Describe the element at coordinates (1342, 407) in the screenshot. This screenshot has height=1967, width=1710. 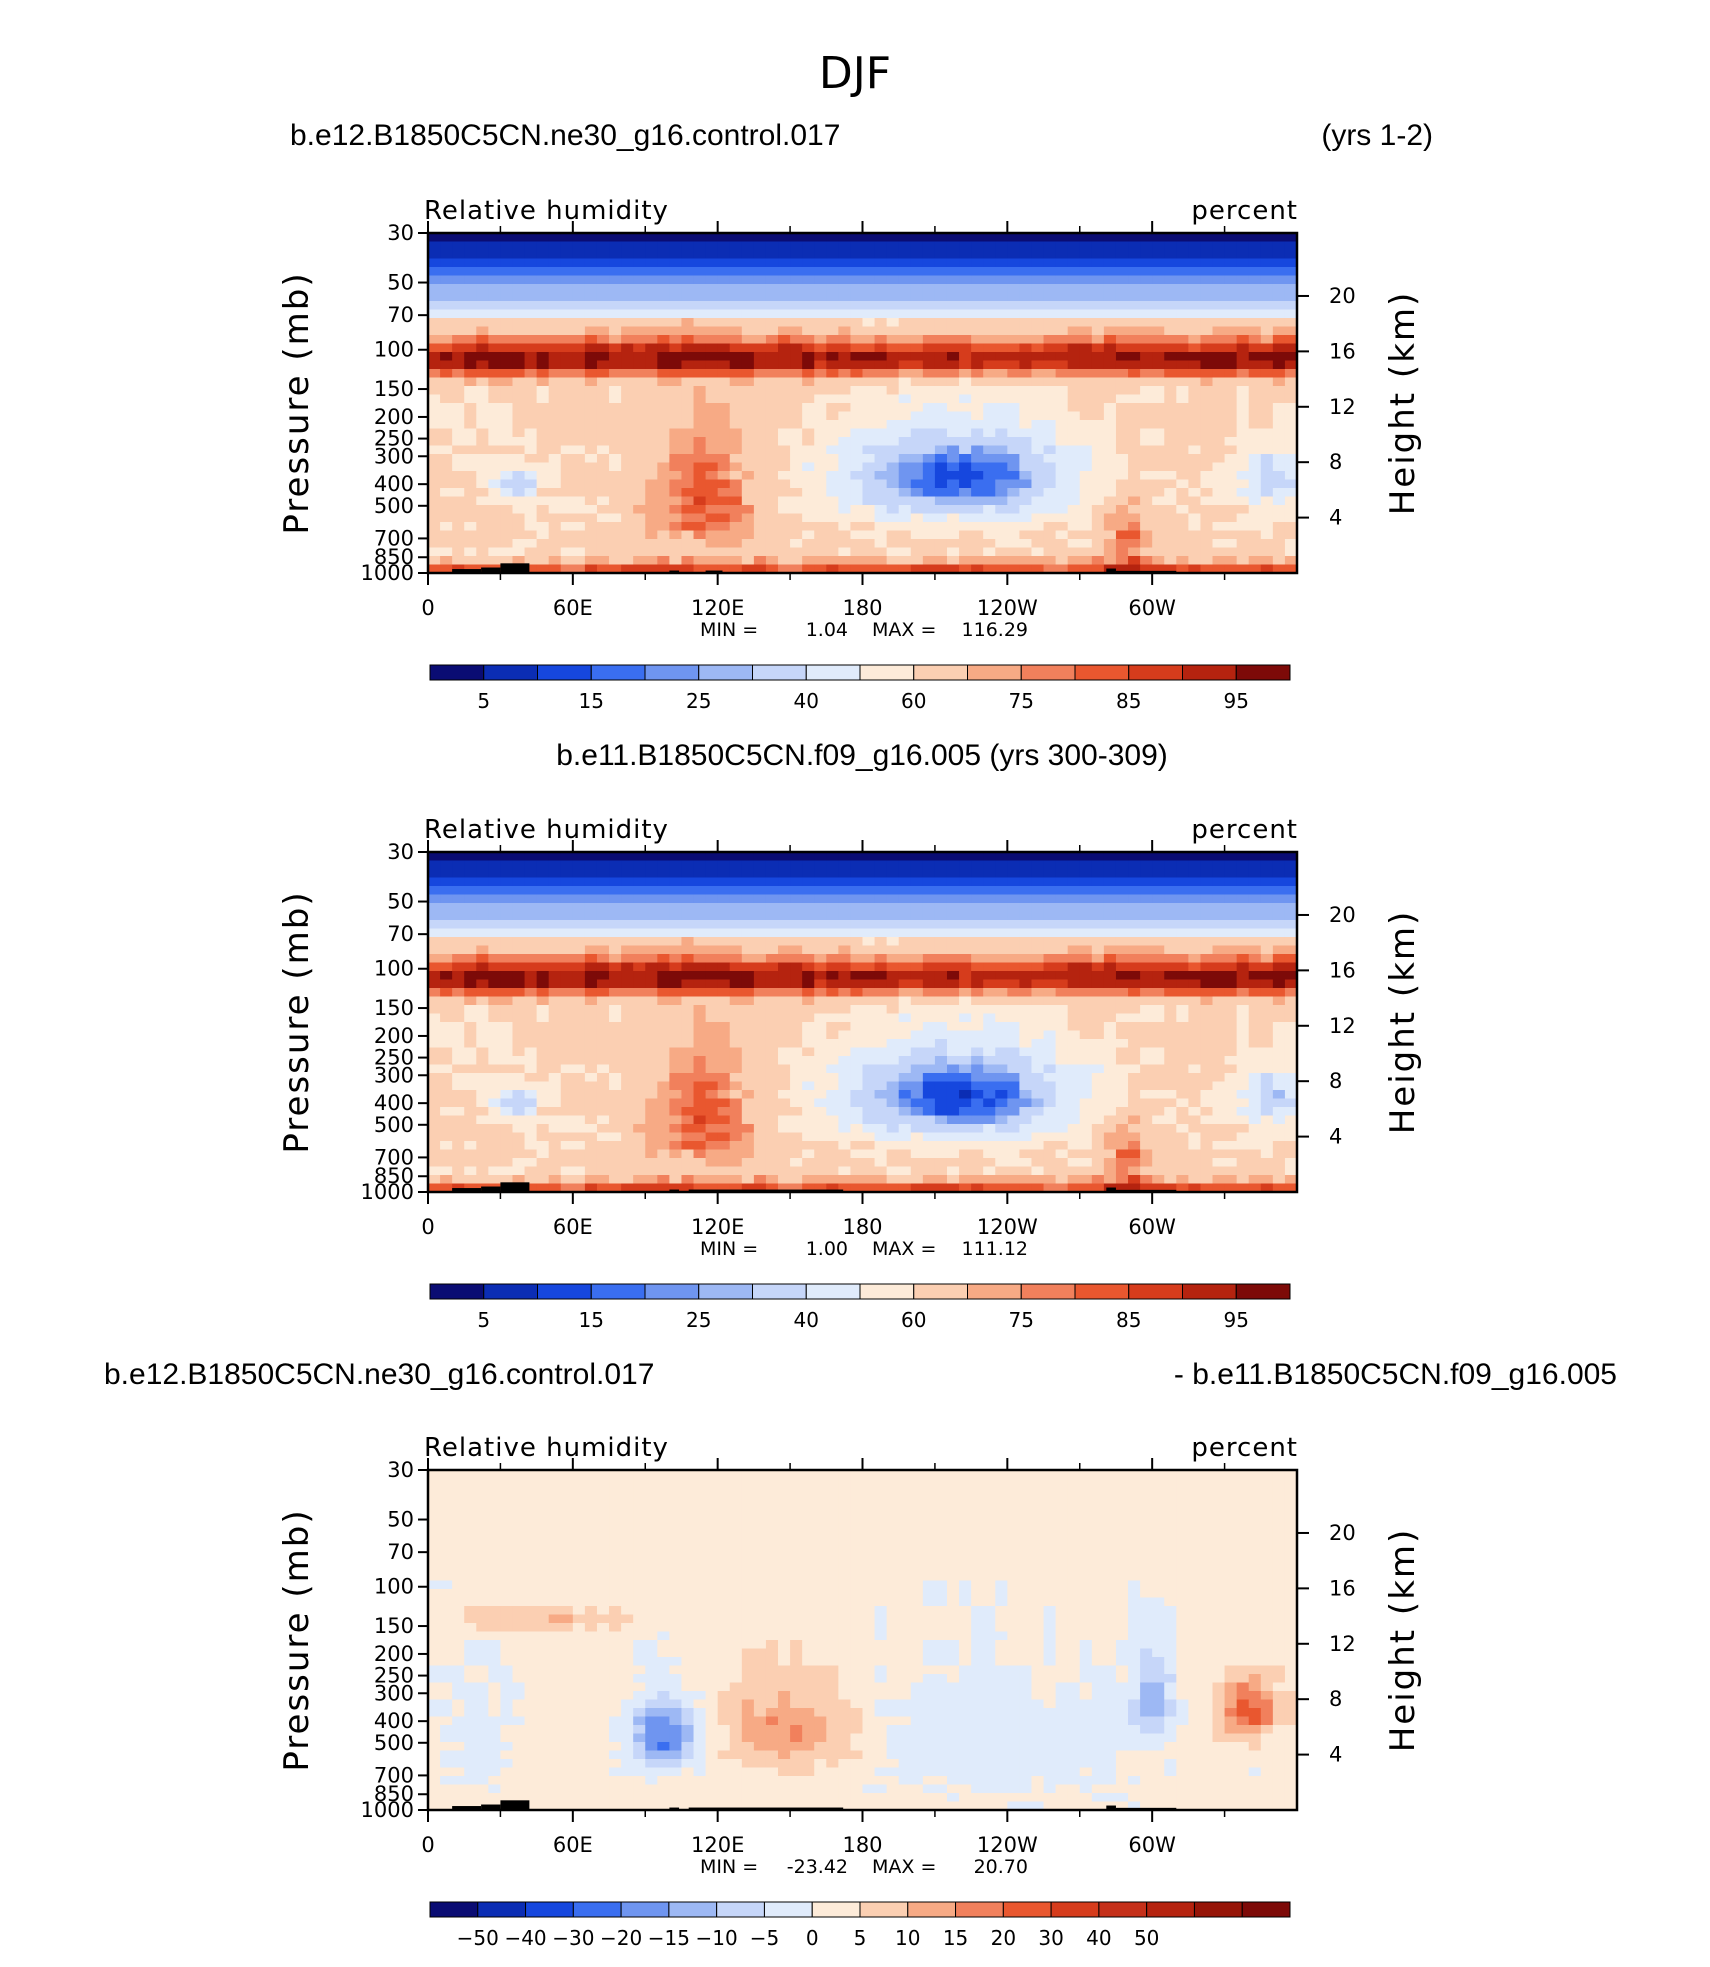
I see `y2-tick-label: 12` at that location.